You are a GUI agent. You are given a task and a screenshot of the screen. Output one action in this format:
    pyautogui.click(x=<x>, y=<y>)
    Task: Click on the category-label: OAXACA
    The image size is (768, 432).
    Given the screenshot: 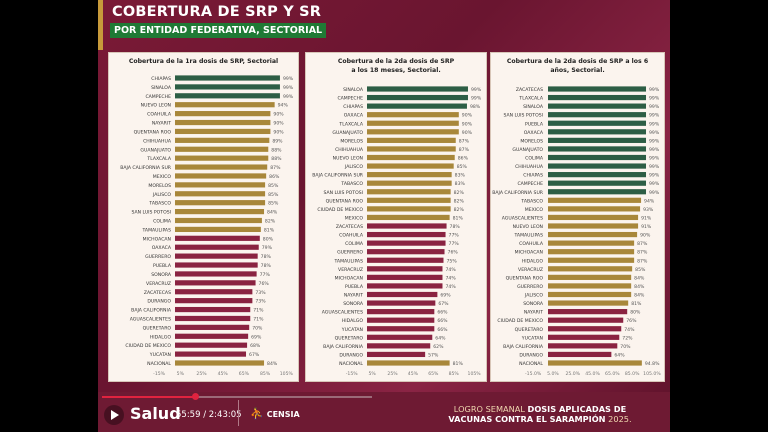 What is the action you would take?
    pyautogui.click(x=354, y=116)
    